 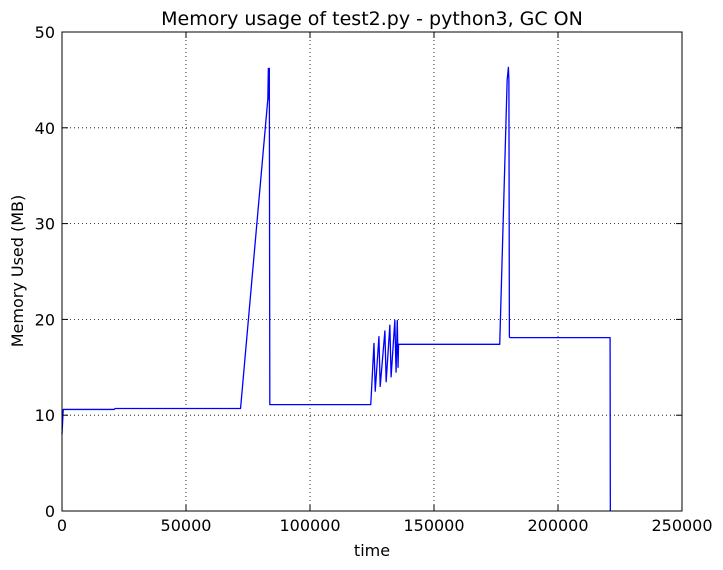 I want to click on y-tick-label: 20, so click(x=45, y=319).